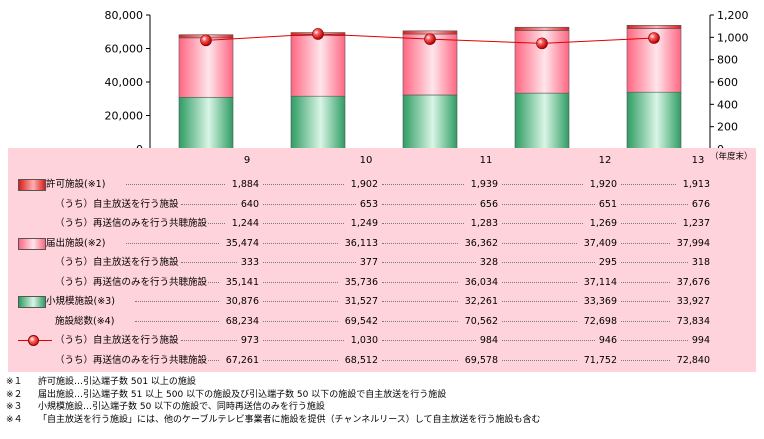 Image resolution: width=764 pixels, height=439 pixels. I want to click on table-row: （うち）自主放送を行う施設 640 653 656 651 676, so click(382, 204).